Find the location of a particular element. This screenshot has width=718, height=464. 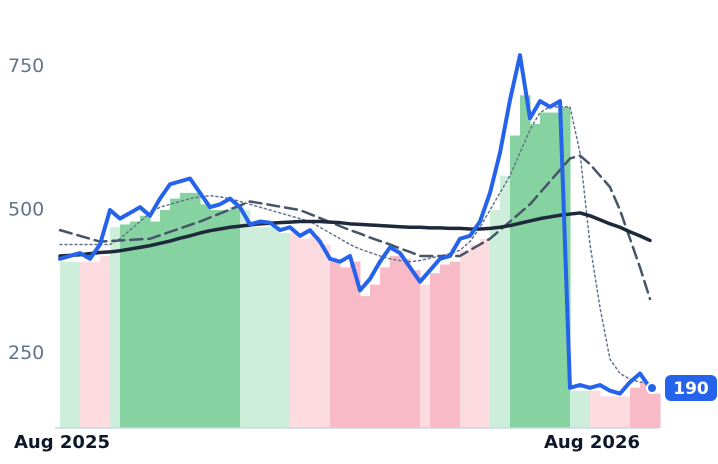

y-tick-label: 500 is located at coordinates (26, 210).